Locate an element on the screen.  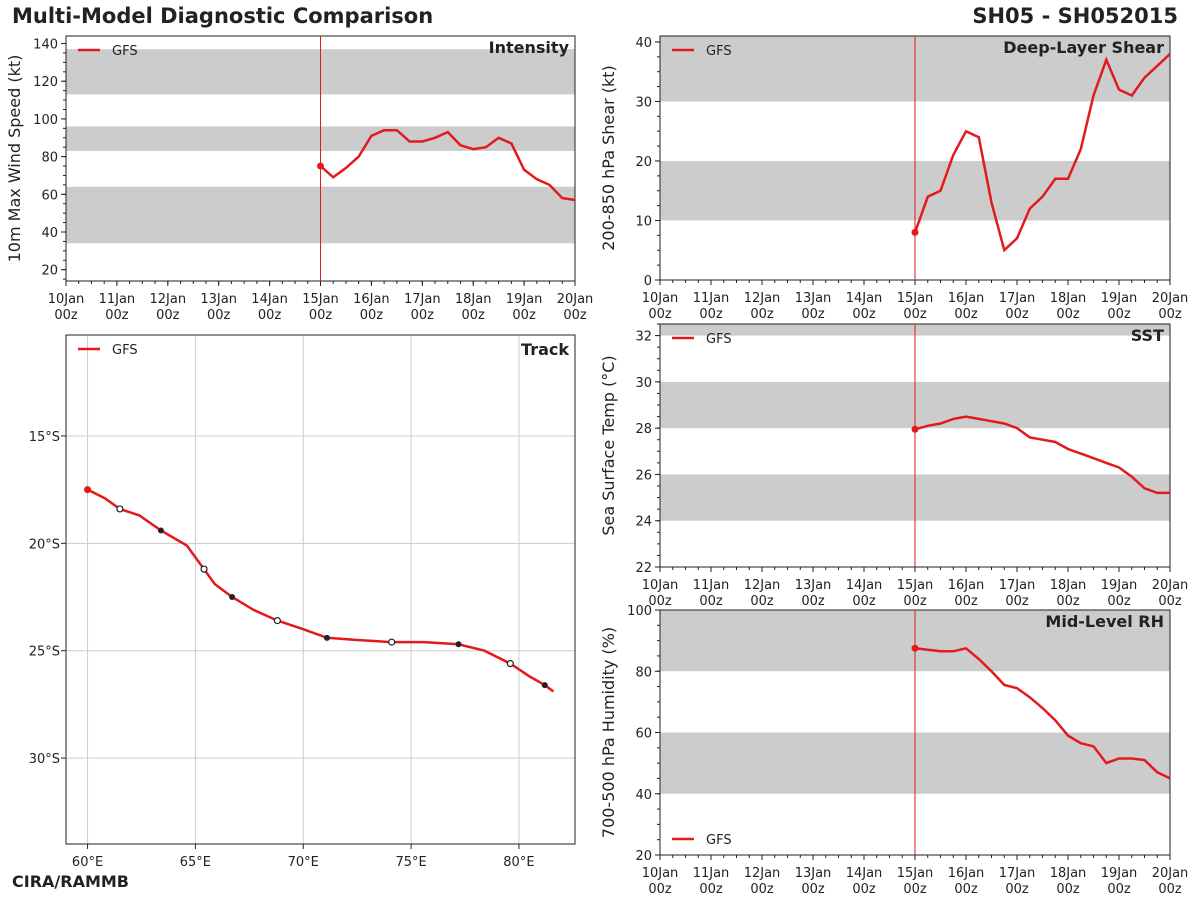
panel-title: Intensity is located at coordinates (529, 47).